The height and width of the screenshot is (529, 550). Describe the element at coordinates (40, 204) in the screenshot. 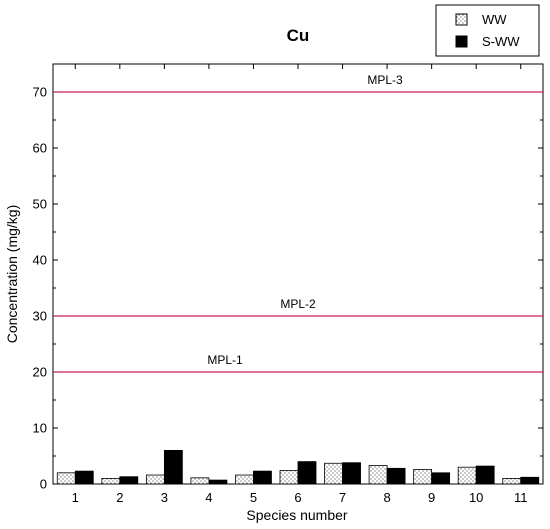

I see `y-tick-label: 50` at that location.